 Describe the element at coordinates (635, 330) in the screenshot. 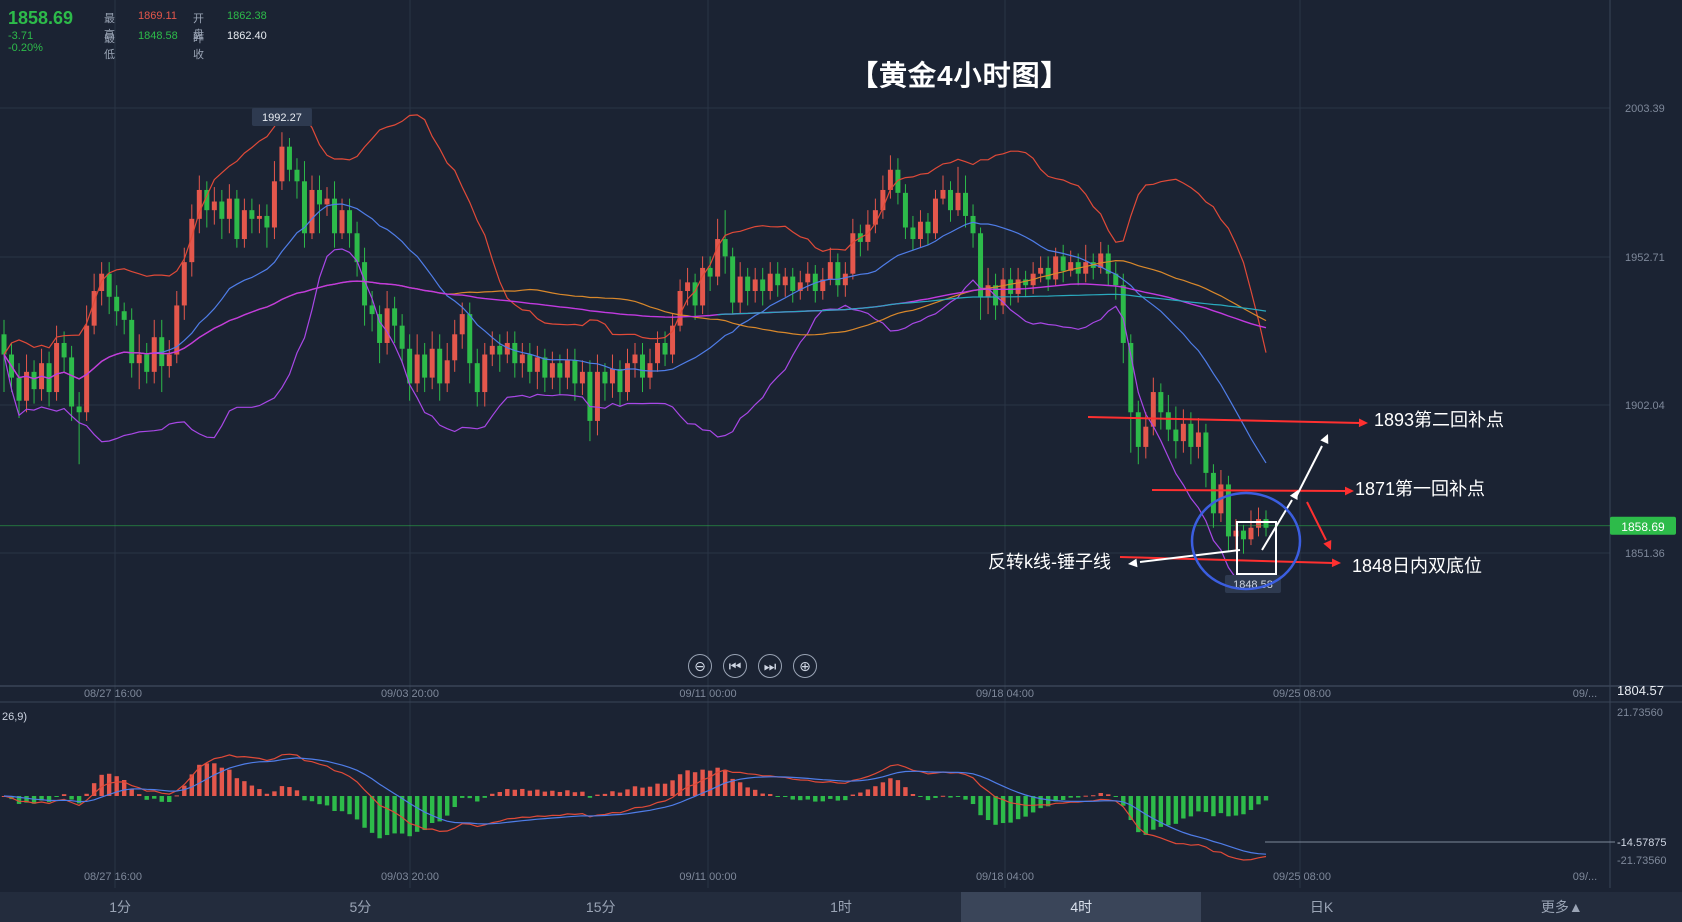

I see `ma120-line` at that location.